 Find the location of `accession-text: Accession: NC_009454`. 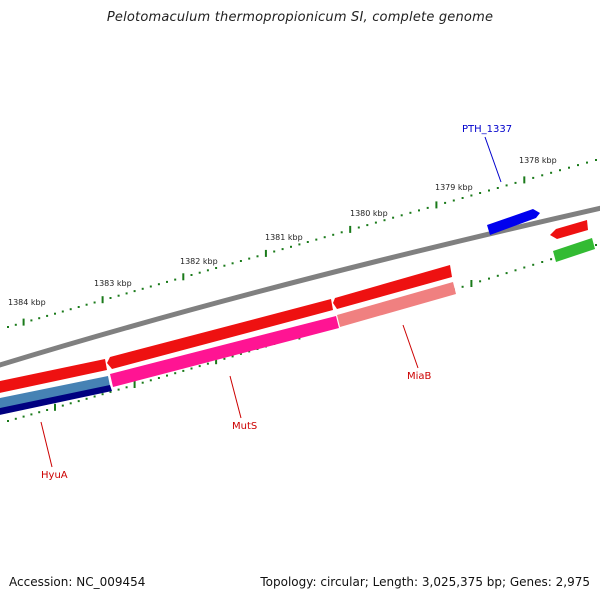

accession-text: Accession: NC_009454 is located at coordinates (77, 582).